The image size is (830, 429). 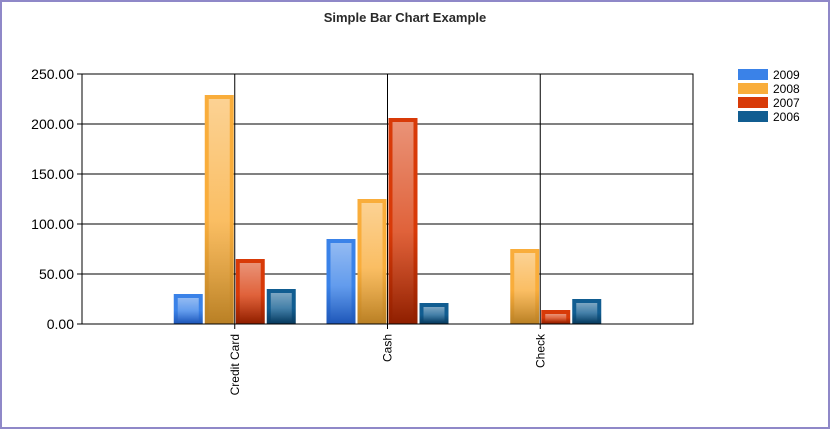 What do you see at coordinates (52, 74) in the screenshot?
I see `y-tick-label: 250.00` at bounding box center [52, 74].